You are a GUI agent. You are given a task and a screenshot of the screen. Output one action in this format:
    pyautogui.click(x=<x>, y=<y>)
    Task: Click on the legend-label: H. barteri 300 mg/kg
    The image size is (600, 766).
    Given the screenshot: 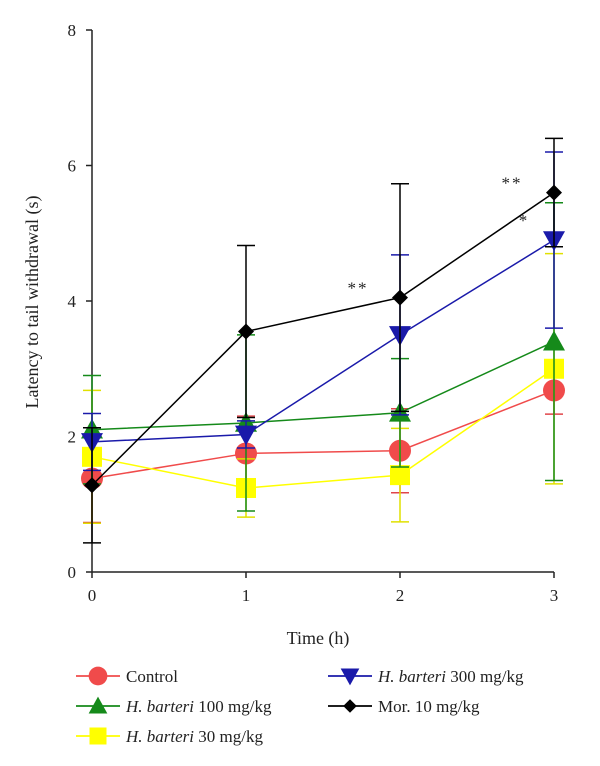 What is the action you would take?
    pyautogui.click(x=450, y=676)
    